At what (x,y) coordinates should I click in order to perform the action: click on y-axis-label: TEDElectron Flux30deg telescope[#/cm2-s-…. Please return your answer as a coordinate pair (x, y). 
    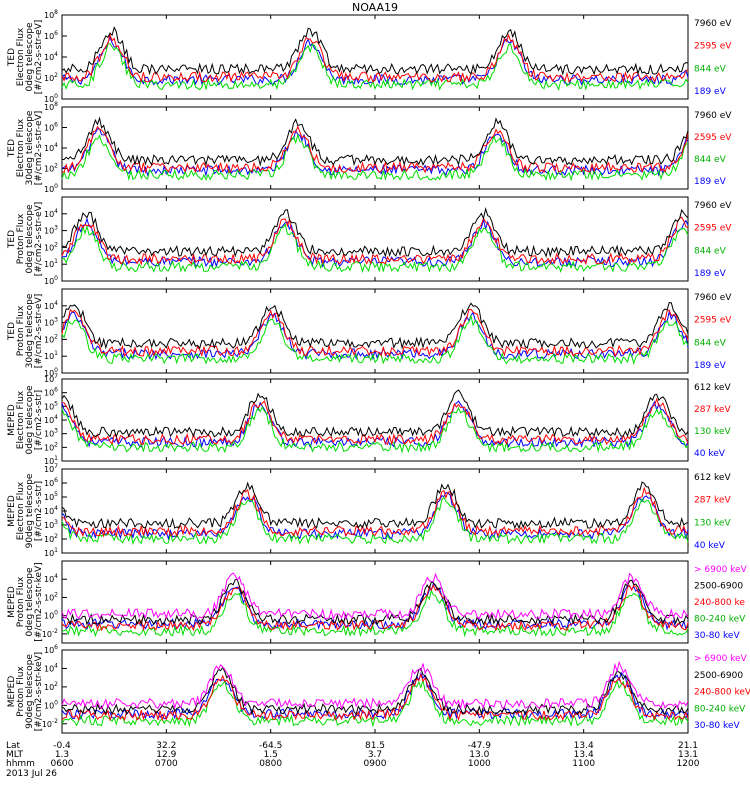
    Looking at the image, I should click on (25, 147).